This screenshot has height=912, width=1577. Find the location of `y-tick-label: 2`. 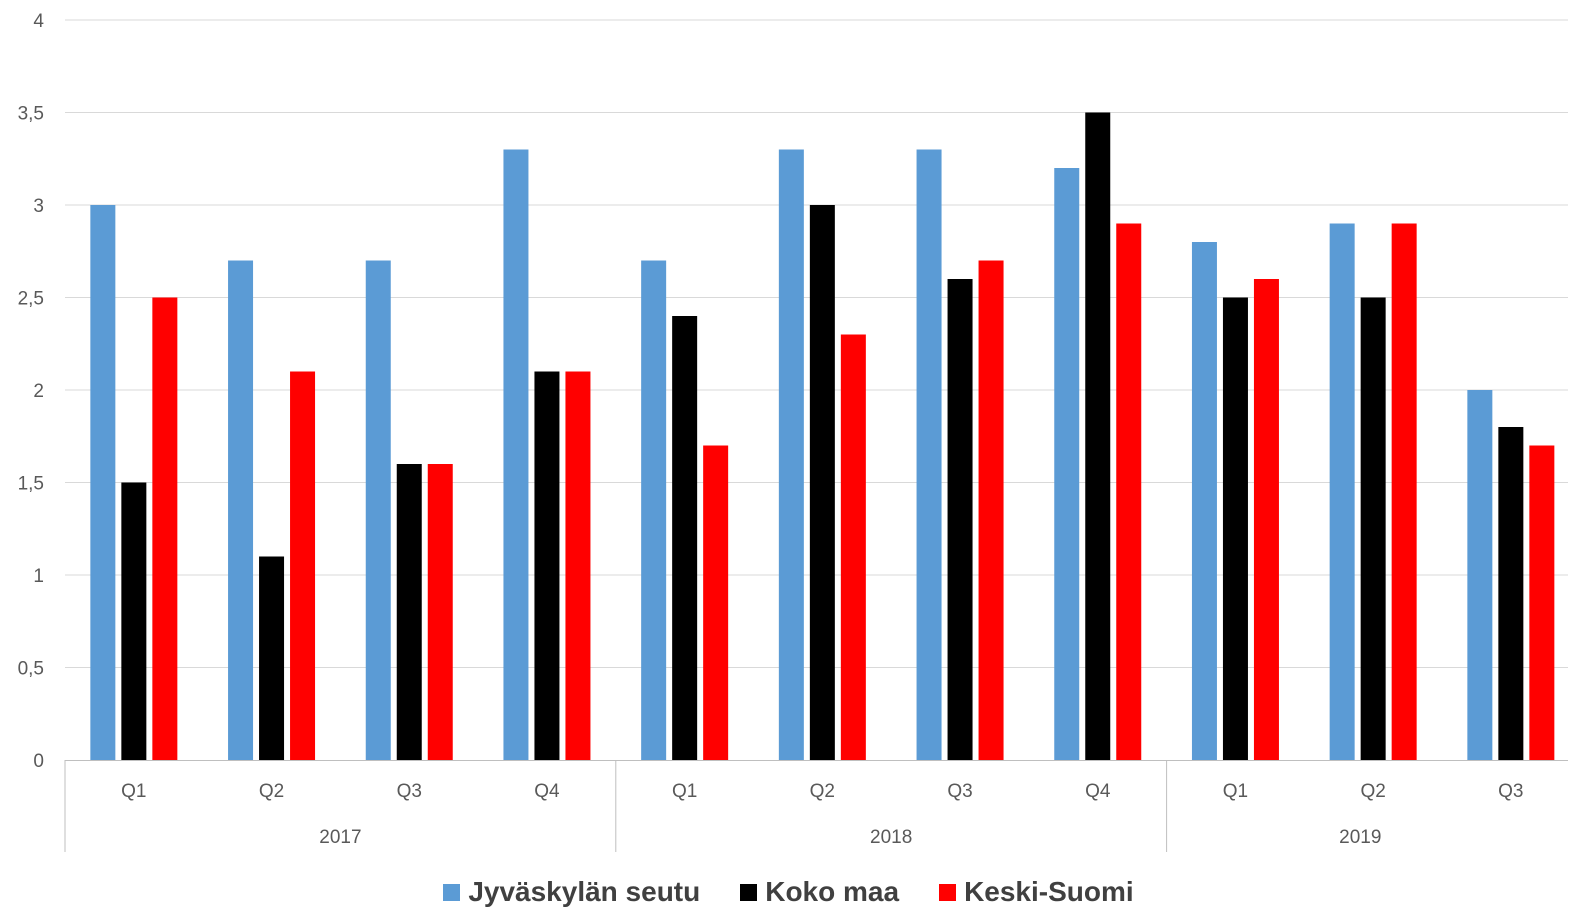

y-tick-label: 2 is located at coordinates (38, 391).